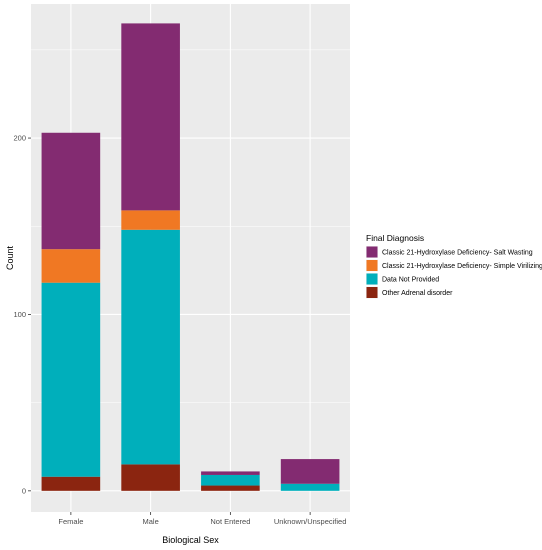 The width and height of the screenshot is (542, 550). I want to click on y-tick-label: 0, so click(24, 490).